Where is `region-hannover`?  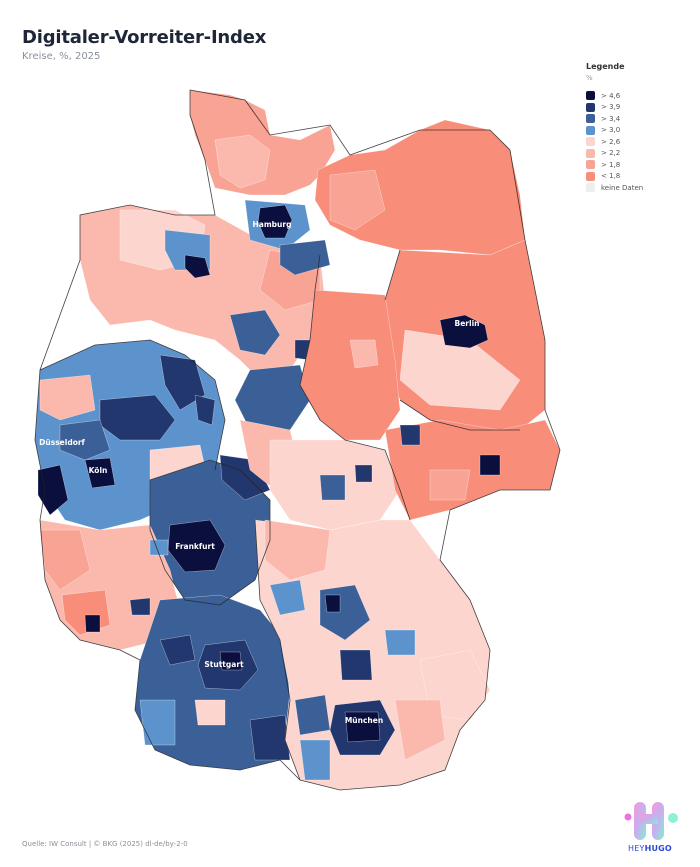 region-hannover is located at coordinates (255, 332).